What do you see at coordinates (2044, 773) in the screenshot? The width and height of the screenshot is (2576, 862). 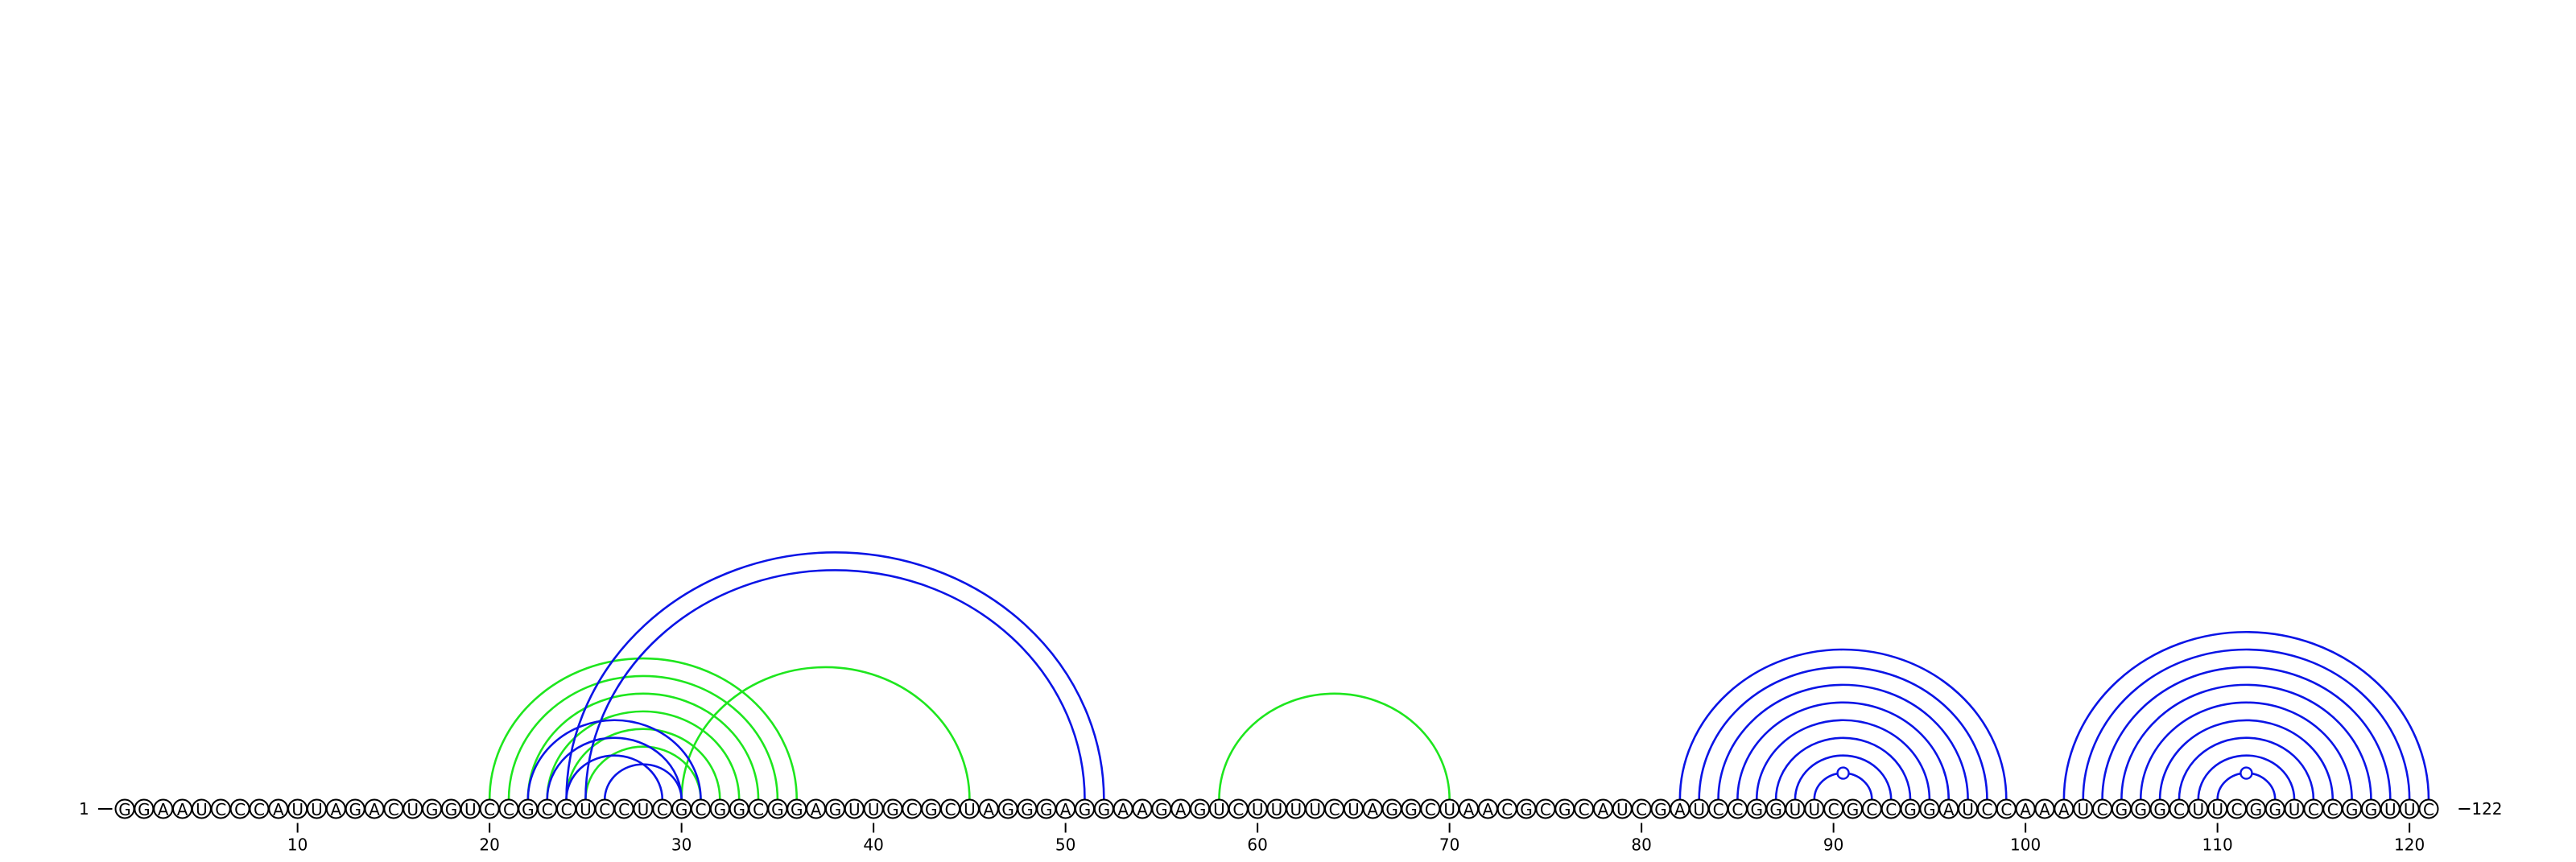 I see `loop-markers-layer` at bounding box center [2044, 773].